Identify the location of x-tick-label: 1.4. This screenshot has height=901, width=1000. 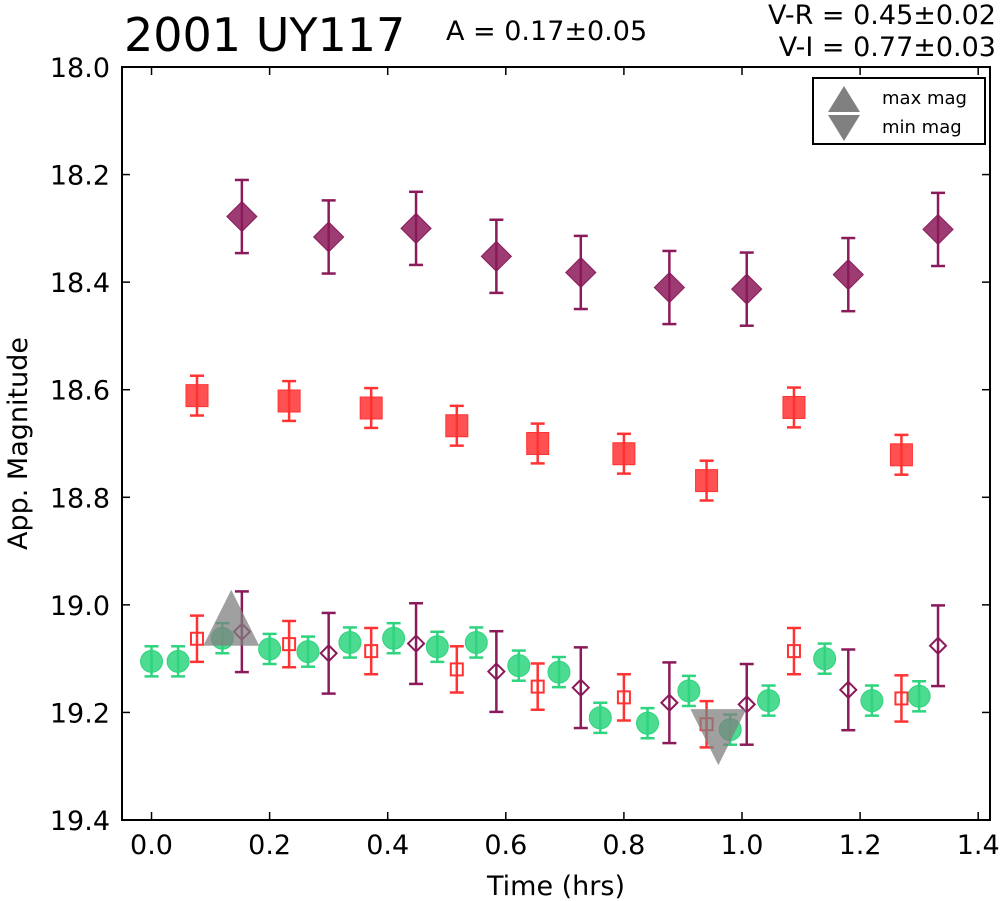
(978, 845).